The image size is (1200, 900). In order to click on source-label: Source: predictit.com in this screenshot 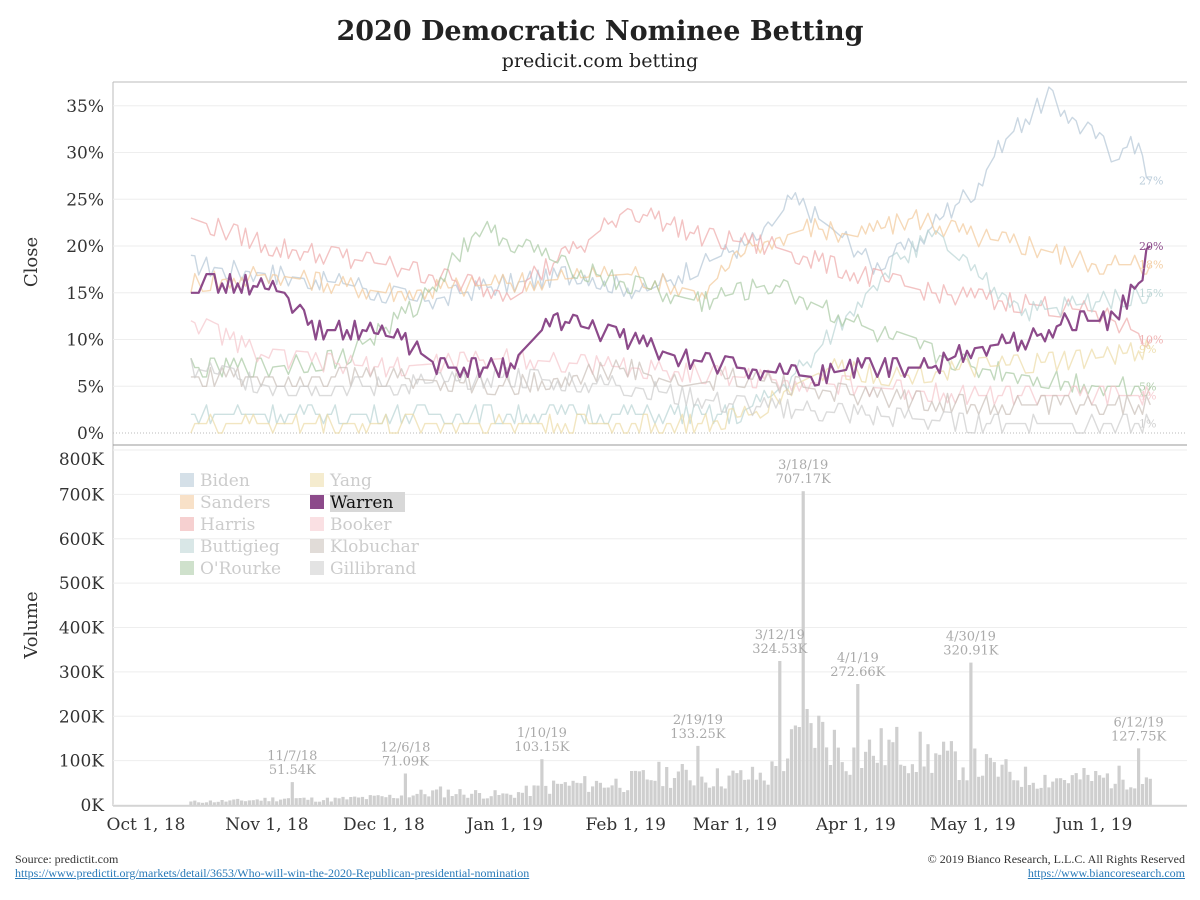, I will do `click(67, 859)`.